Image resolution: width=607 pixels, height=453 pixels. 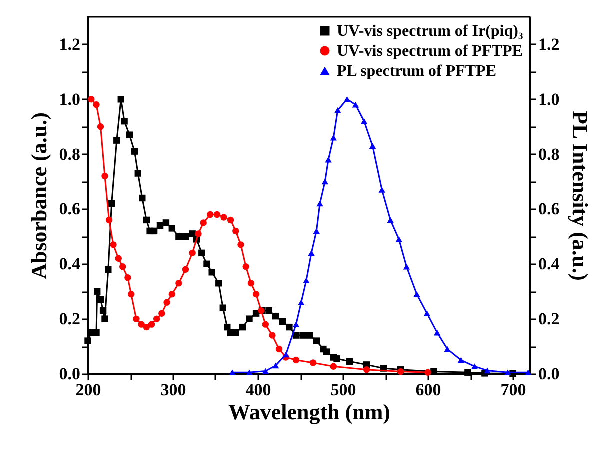 What do you see at coordinates (549, 374) in the screenshot?
I see `y2-tick-label: 0.0` at bounding box center [549, 374].